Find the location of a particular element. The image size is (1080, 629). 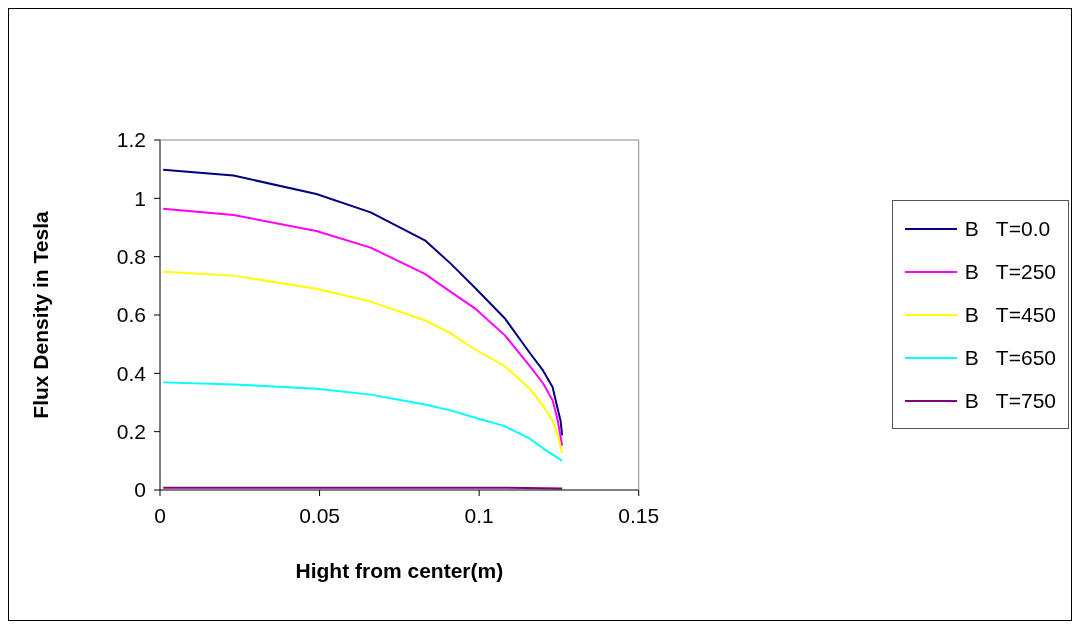

legend-label: B T=450 is located at coordinates (1010, 314).